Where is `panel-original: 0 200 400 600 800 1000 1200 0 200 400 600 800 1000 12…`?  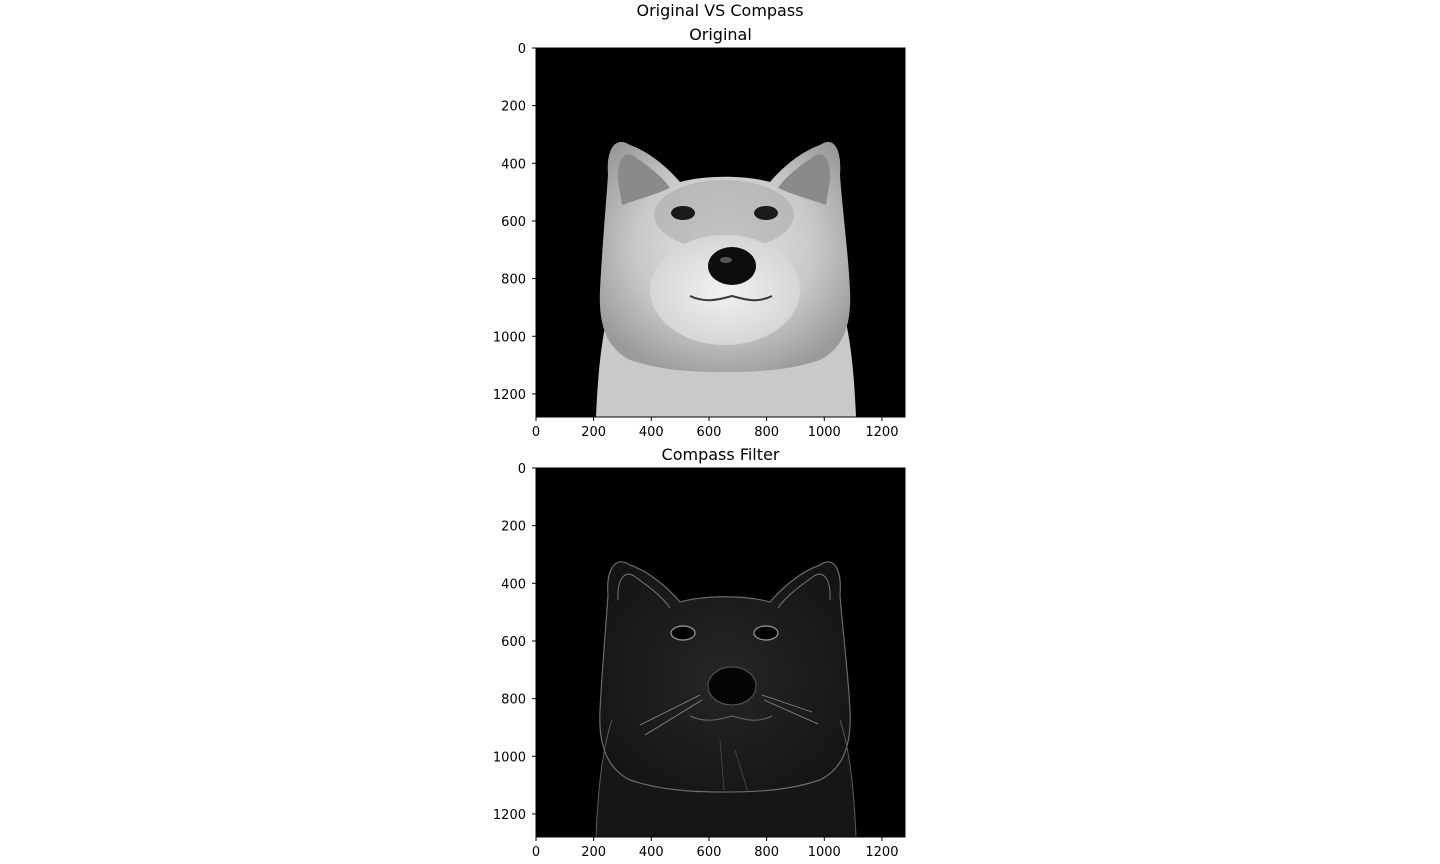
panel-original: 0 200 400 600 800 1000 1200 0 200 400 600 800 1000 12… is located at coordinates (699, 241).